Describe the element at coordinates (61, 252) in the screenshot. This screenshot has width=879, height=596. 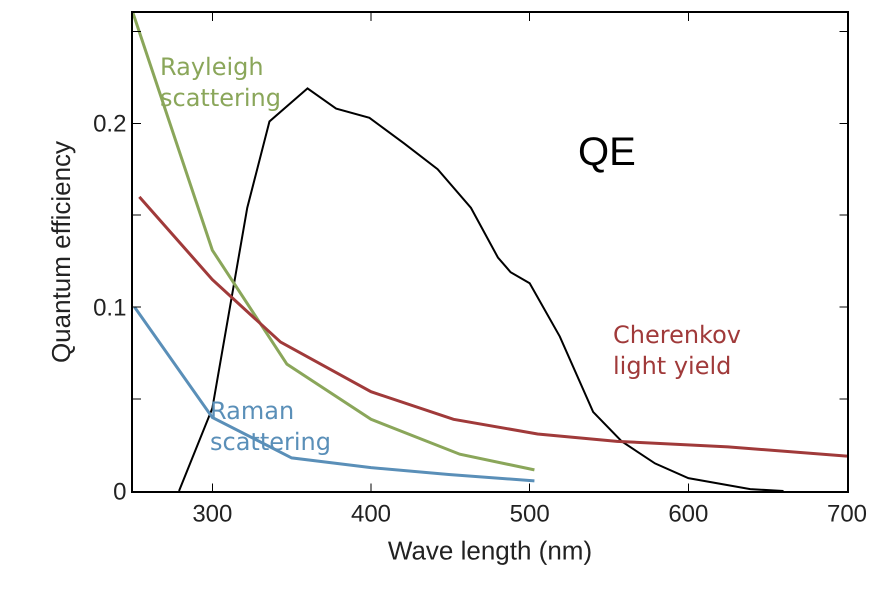
I see `y-axis-title: Quantum efficiency` at that location.